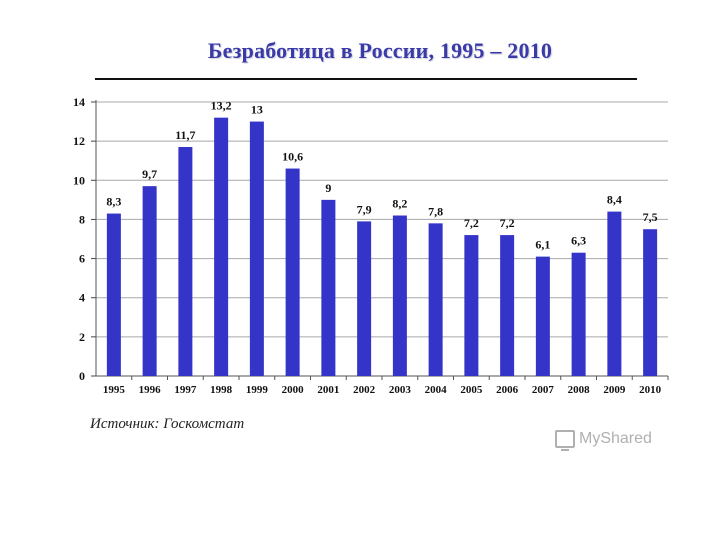 The width and height of the screenshot is (720, 540). Describe the element at coordinates (149, 174) in the screenshot. I see `data-label-1996: 9,7` at that location.